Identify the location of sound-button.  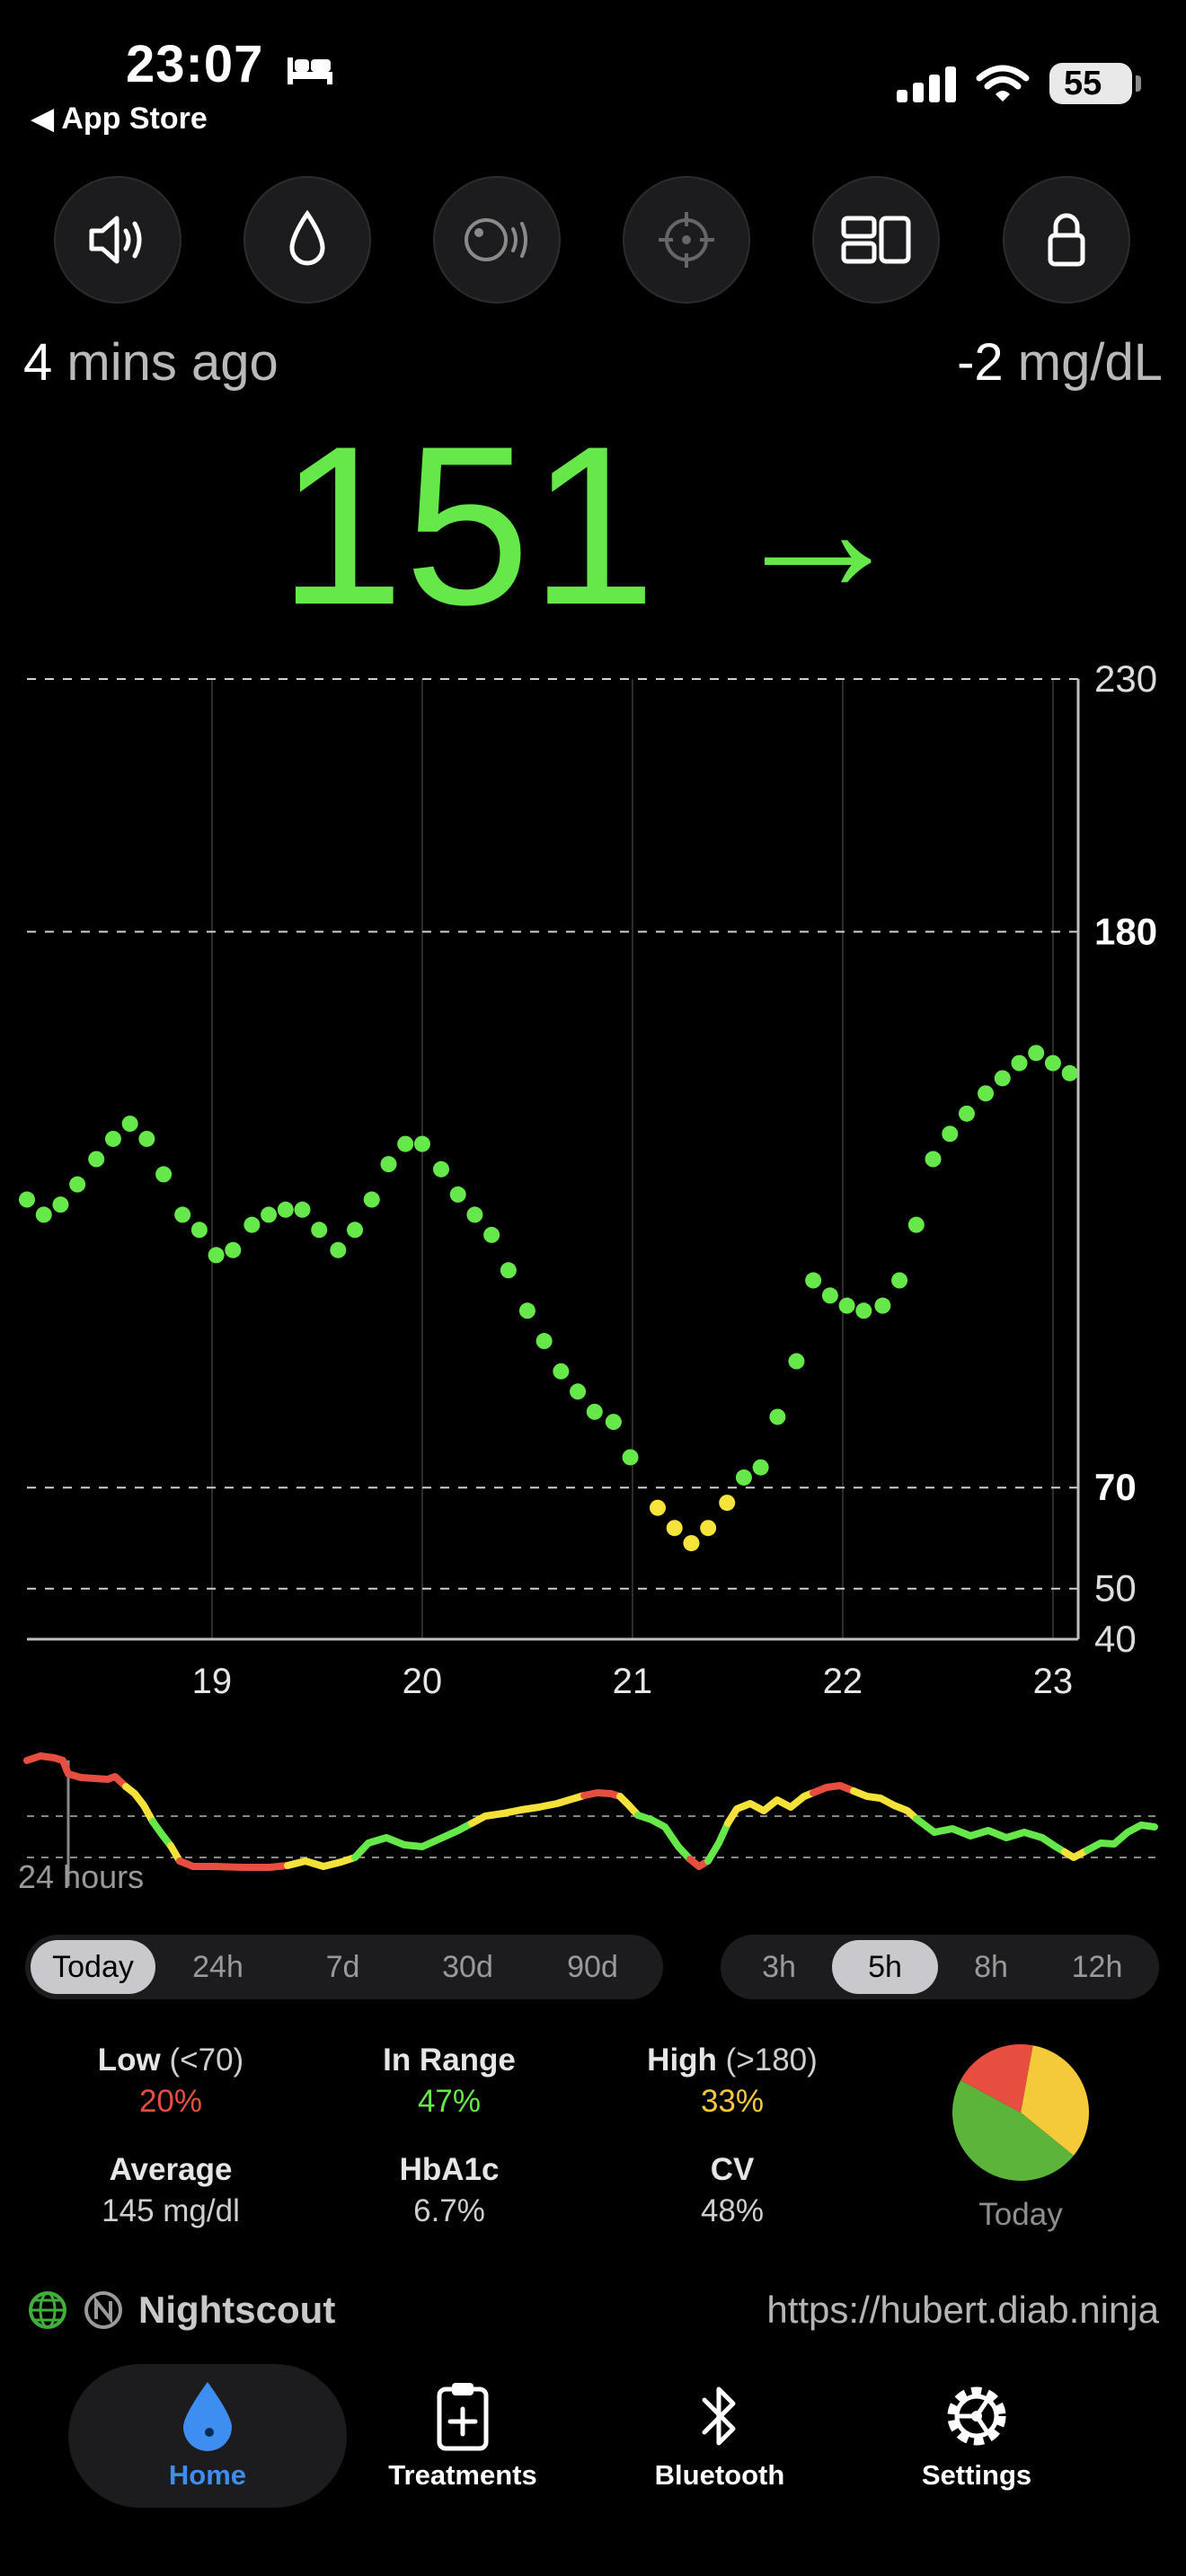
(117, 240).